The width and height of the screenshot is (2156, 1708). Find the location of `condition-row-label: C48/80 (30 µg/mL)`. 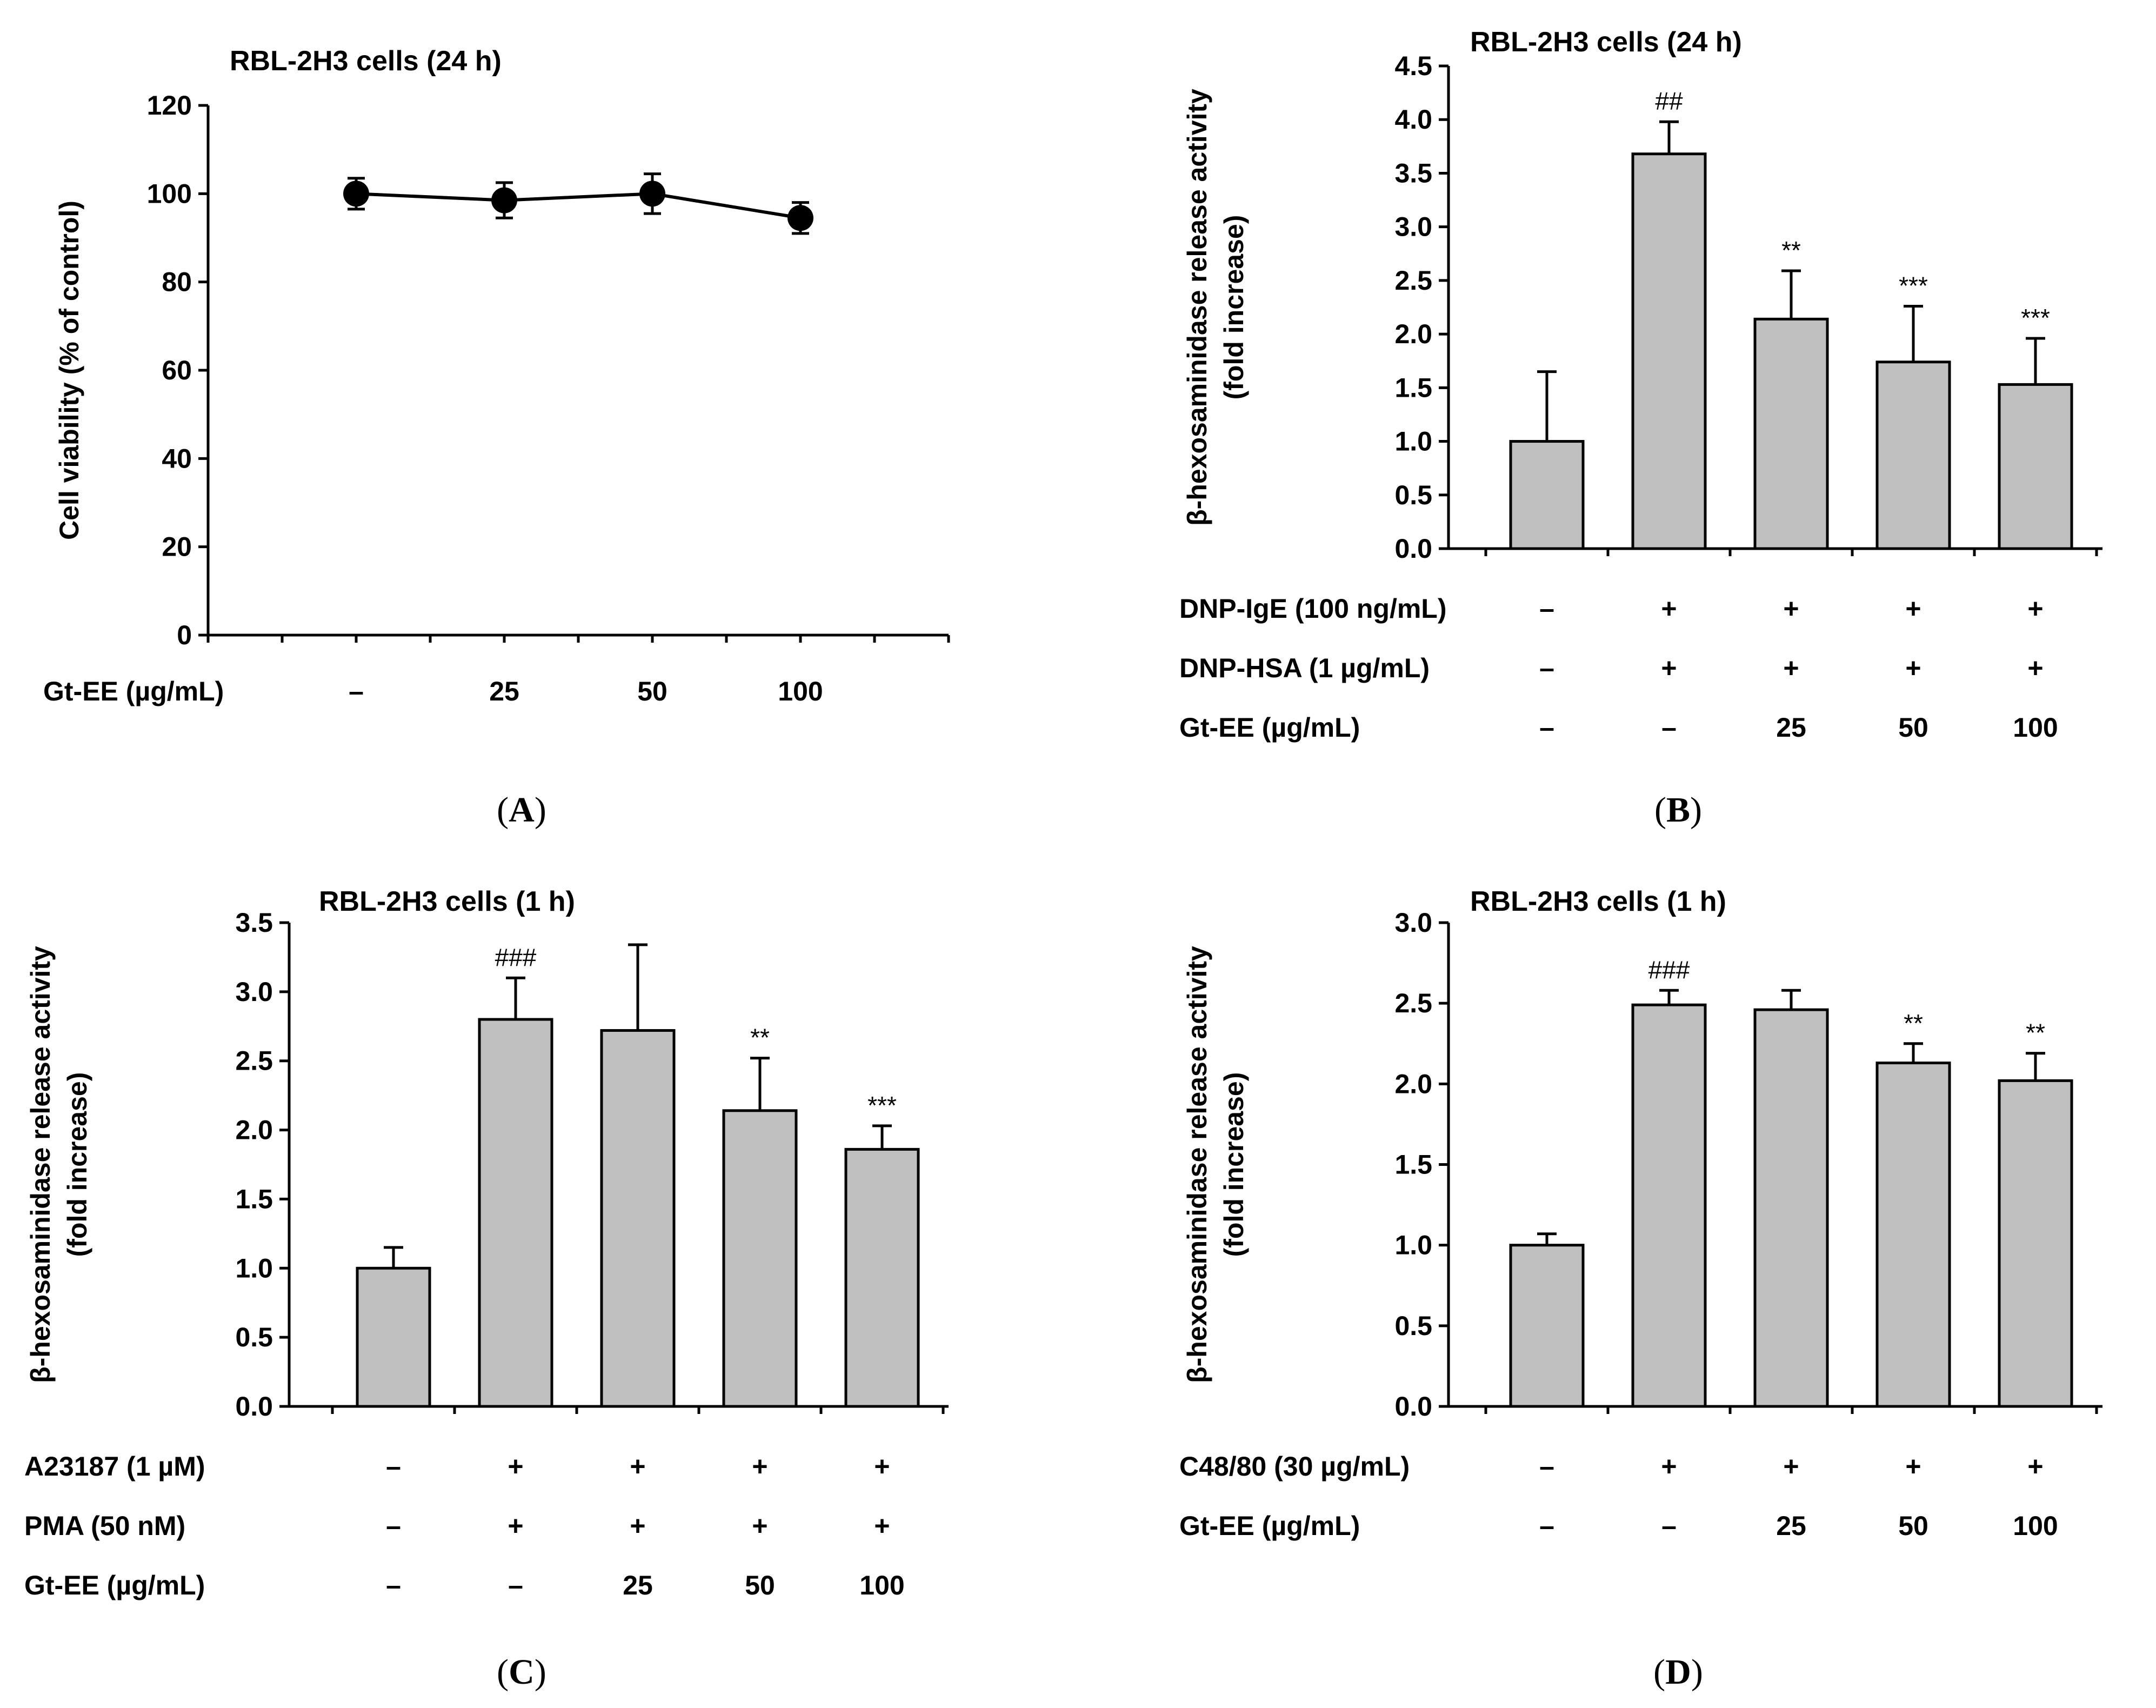

condition-row-label: C48/80 (30 µg/mL) is located at coordinates (1295, 1466).